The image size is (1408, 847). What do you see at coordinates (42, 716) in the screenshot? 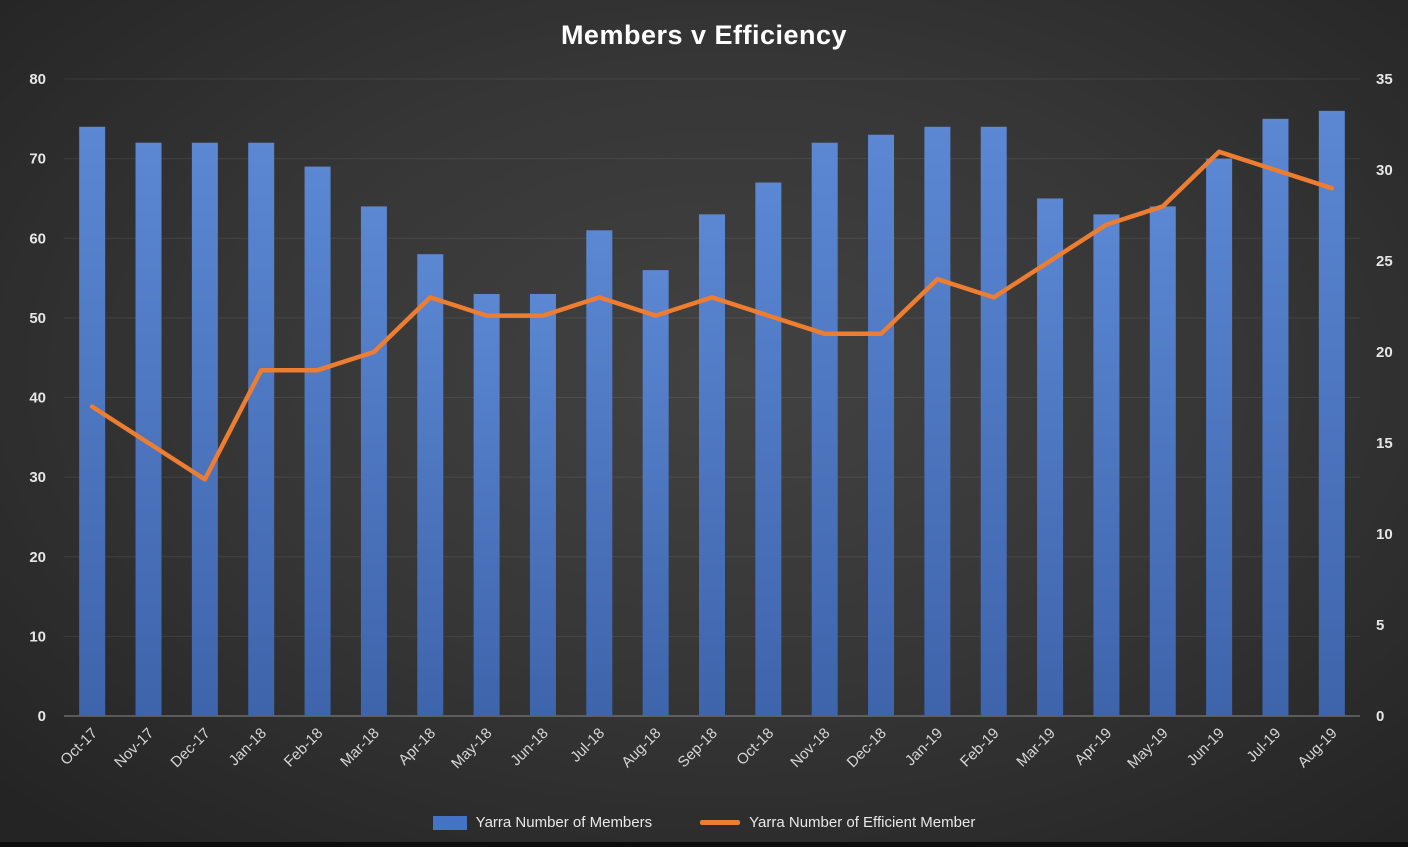
I see `left-axis-label-0: 0` at bounding box center [42, 716].